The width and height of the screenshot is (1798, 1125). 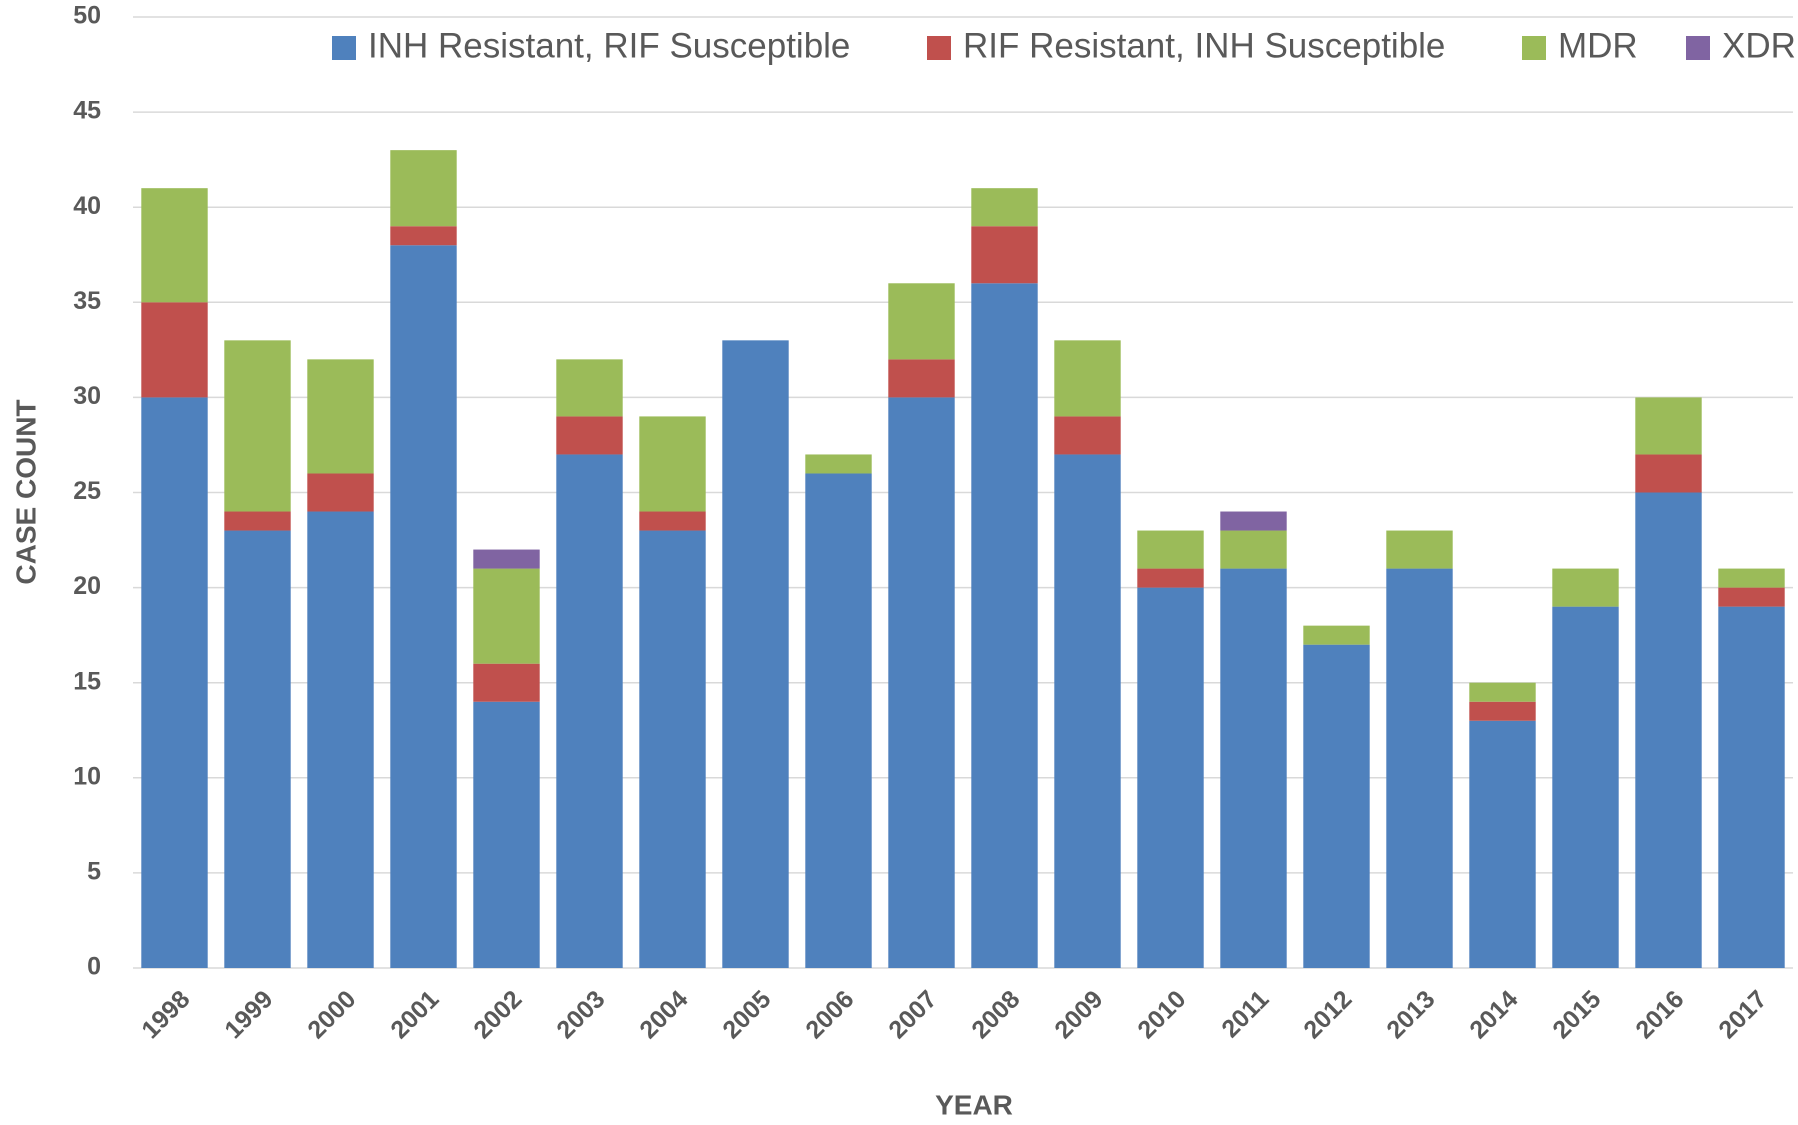 I want to click on x-tick-label: 2002, so click(x=497, y=1014).